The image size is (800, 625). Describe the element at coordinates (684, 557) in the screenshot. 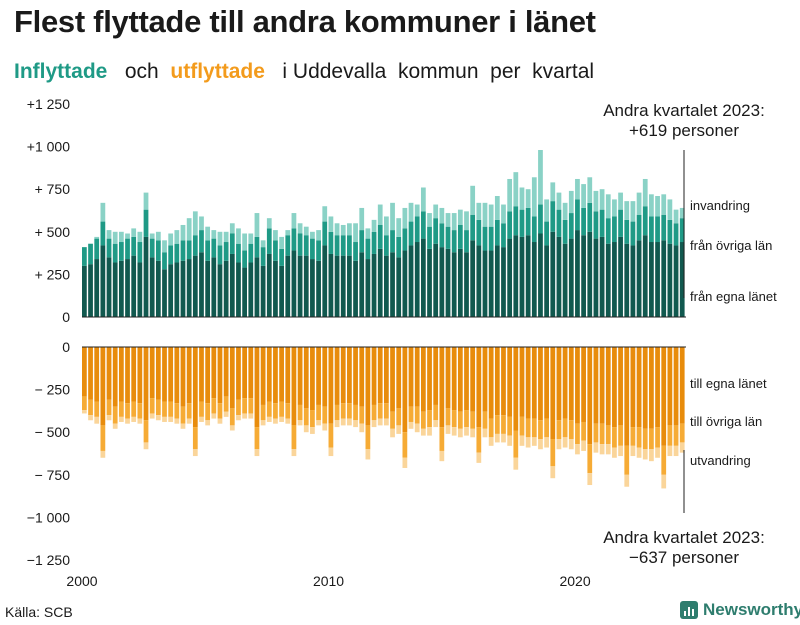

I see `annotation-bottom-line2: −637 personer` at that location.